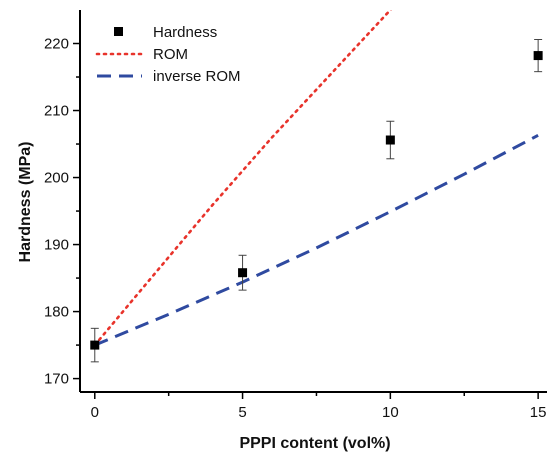 The width and height of the screenshot is (548, 460). Describe the element at coordinates (56, 44) in the screenshot. I see `y-tick-label: 220` at that location.